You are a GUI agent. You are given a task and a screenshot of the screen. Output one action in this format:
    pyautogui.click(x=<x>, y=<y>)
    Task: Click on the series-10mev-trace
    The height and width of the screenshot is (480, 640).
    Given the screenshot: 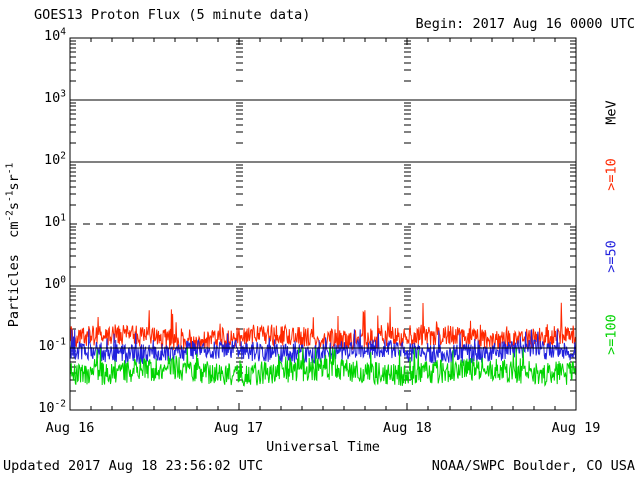 What is the action you would take?
    pyautogui.click(x=323, y=327)
    